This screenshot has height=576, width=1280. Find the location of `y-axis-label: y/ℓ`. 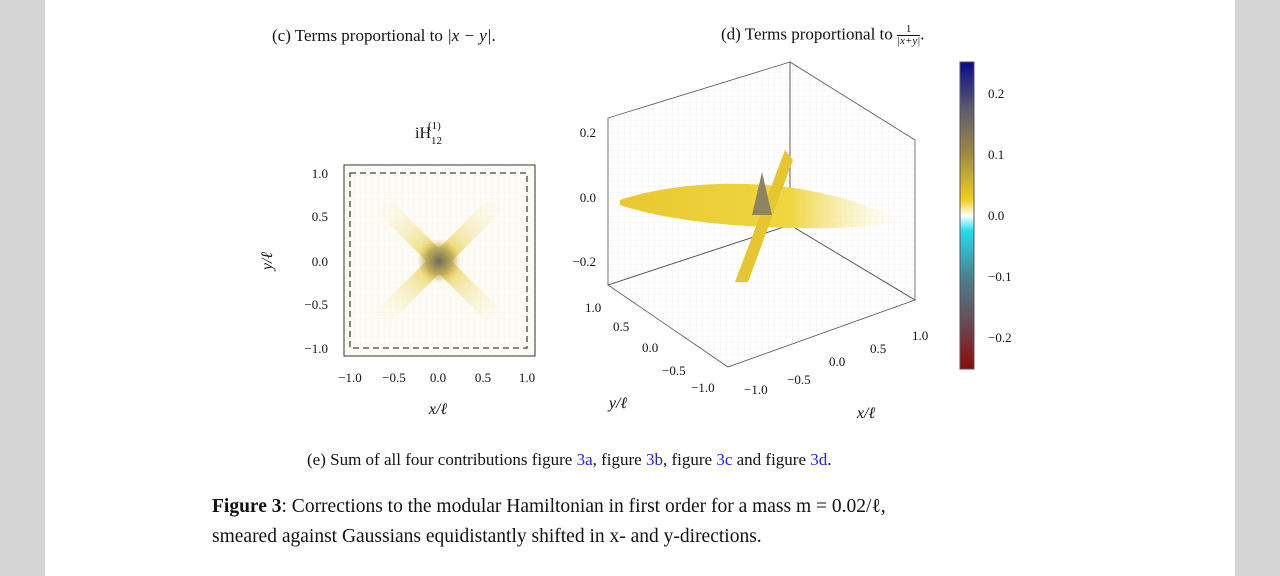

y-axis-label: y/ℓ is located at coordinates (267, 262).